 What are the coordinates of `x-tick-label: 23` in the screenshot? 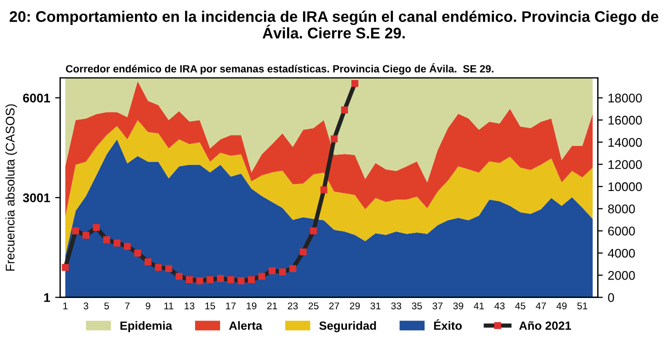 It's located at (293, 306).